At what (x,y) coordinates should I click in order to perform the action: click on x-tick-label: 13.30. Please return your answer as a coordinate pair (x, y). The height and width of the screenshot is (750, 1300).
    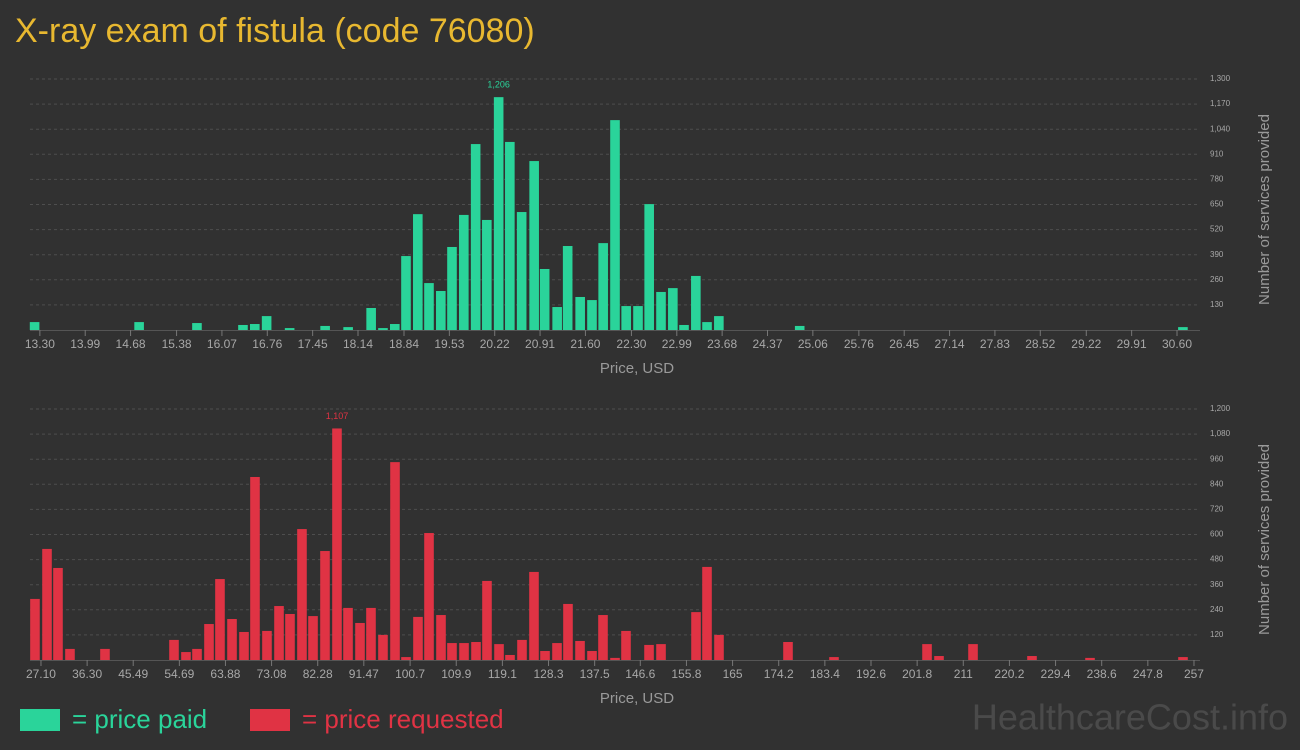
    Looking at the image, I should click on (40, 344).